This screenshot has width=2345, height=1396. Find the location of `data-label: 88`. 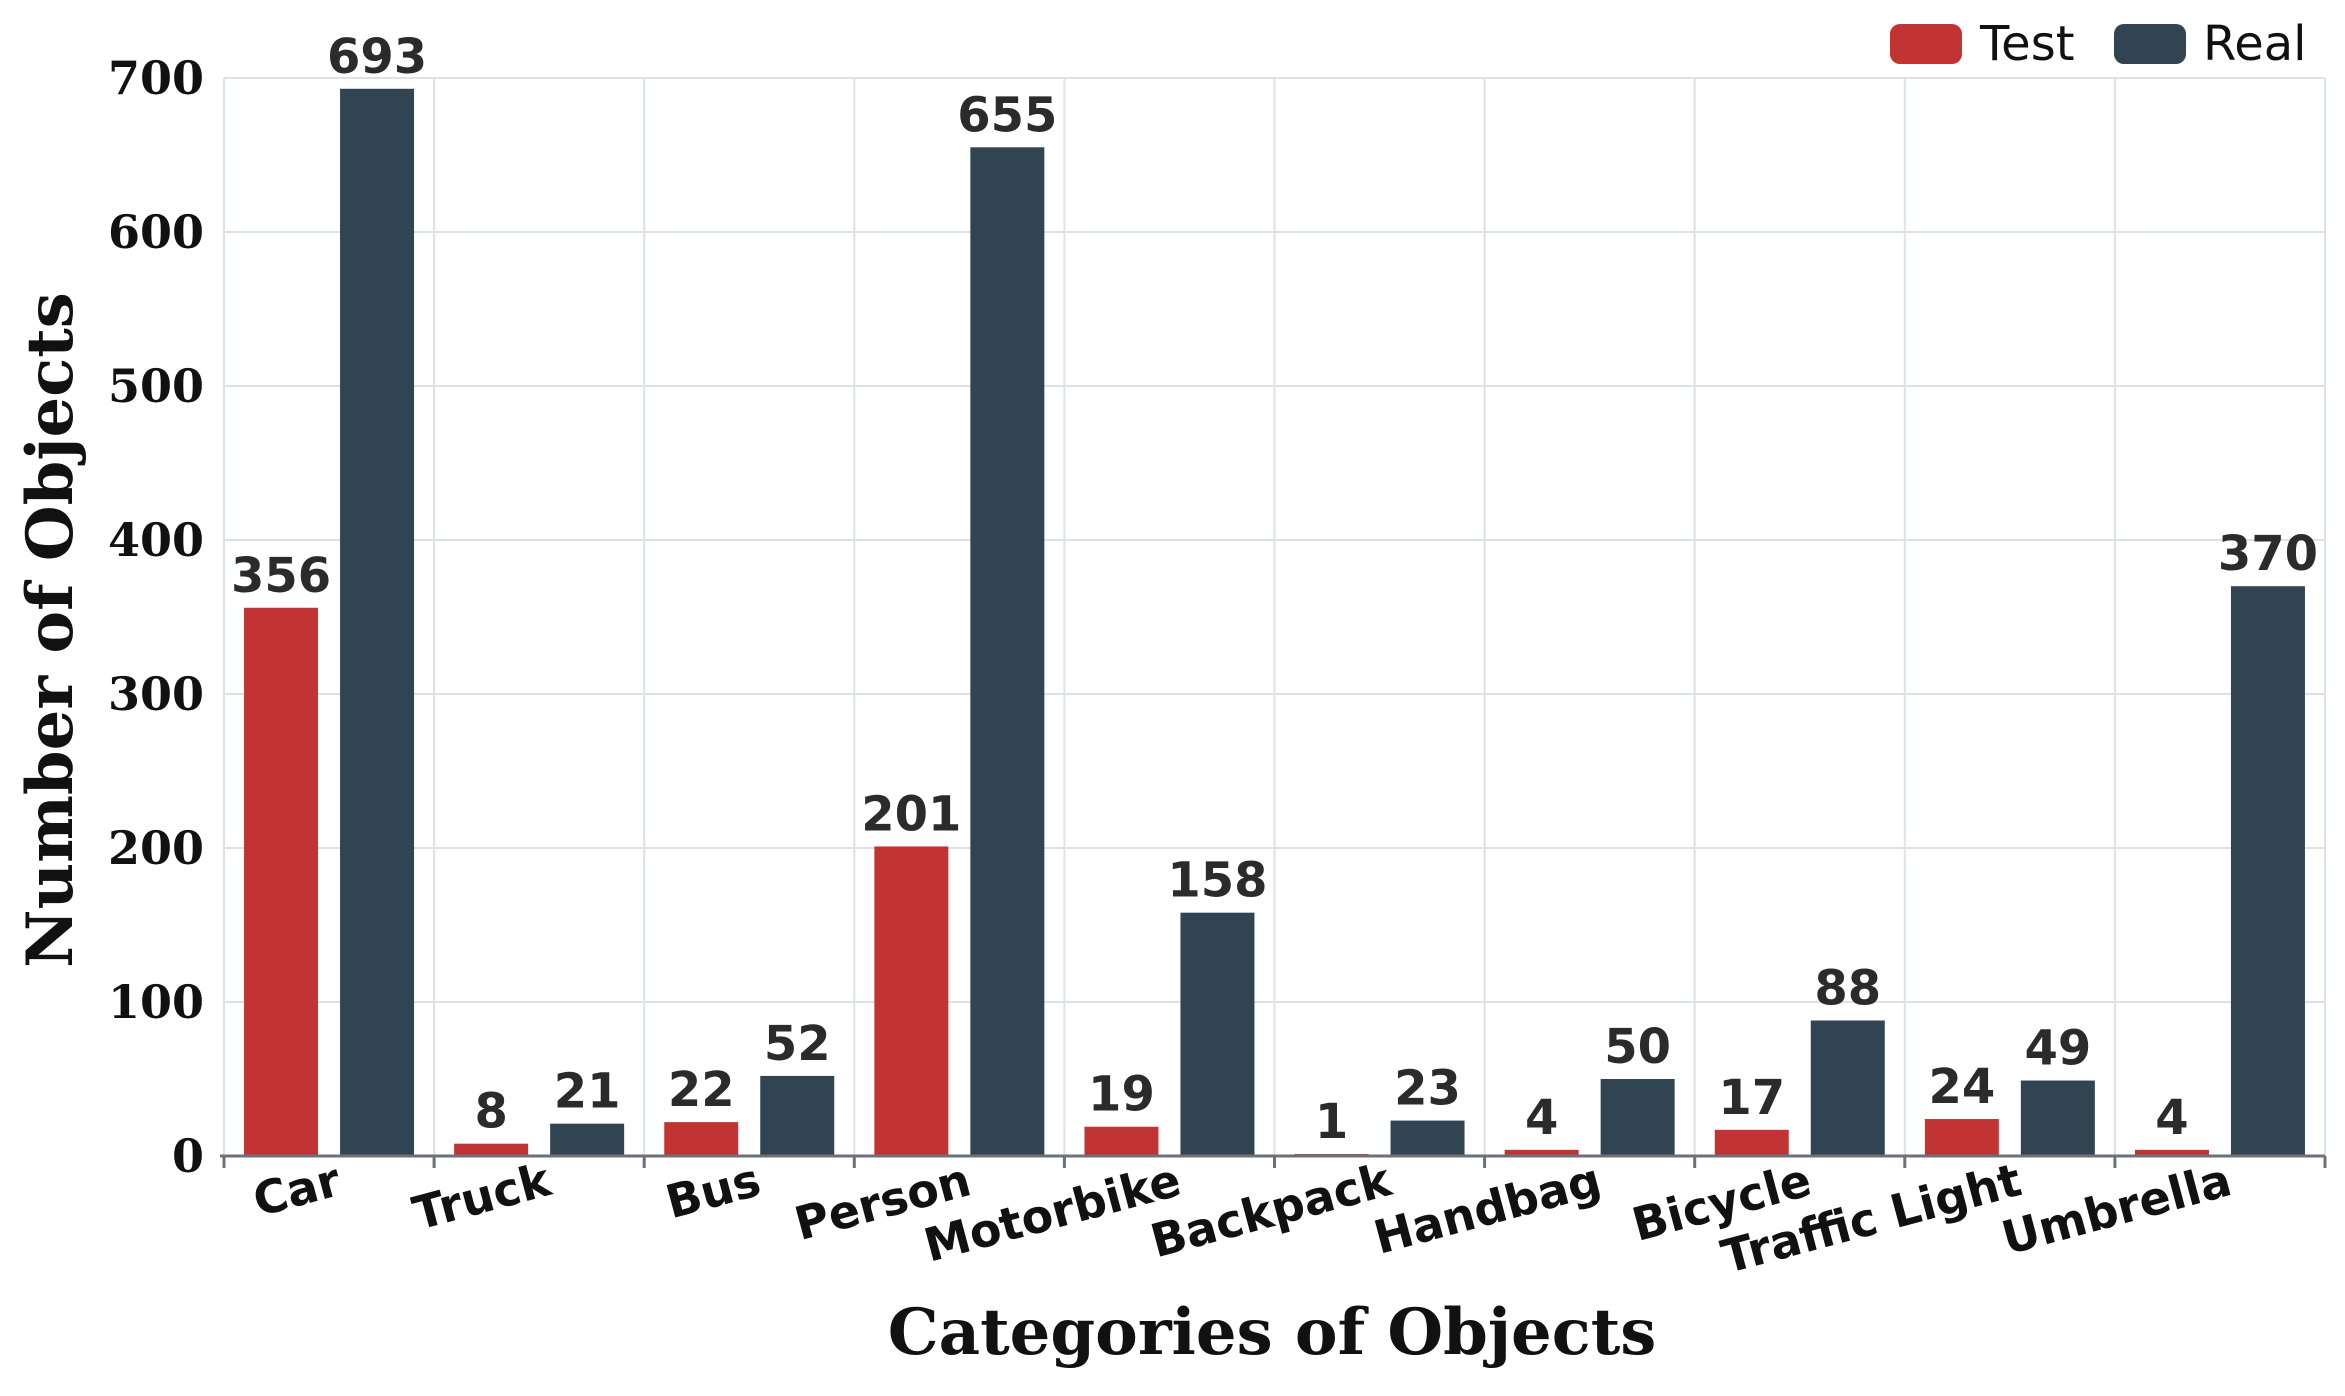

data-label: 88 is located at coordinates (1847, 988).